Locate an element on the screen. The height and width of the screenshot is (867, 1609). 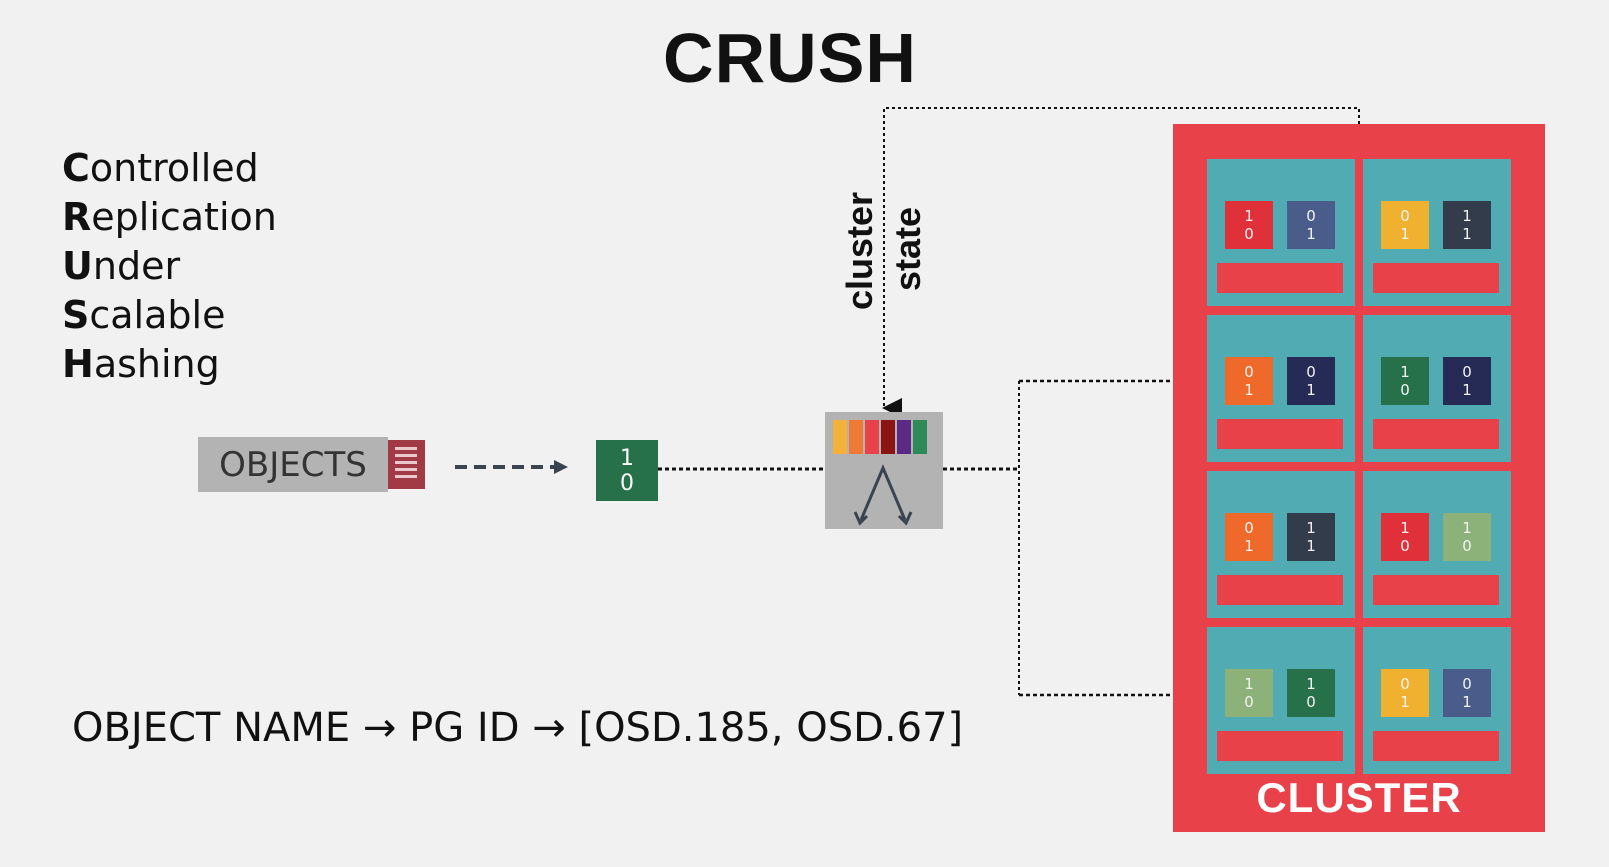
document-icon is located at coordinates (406, 464).